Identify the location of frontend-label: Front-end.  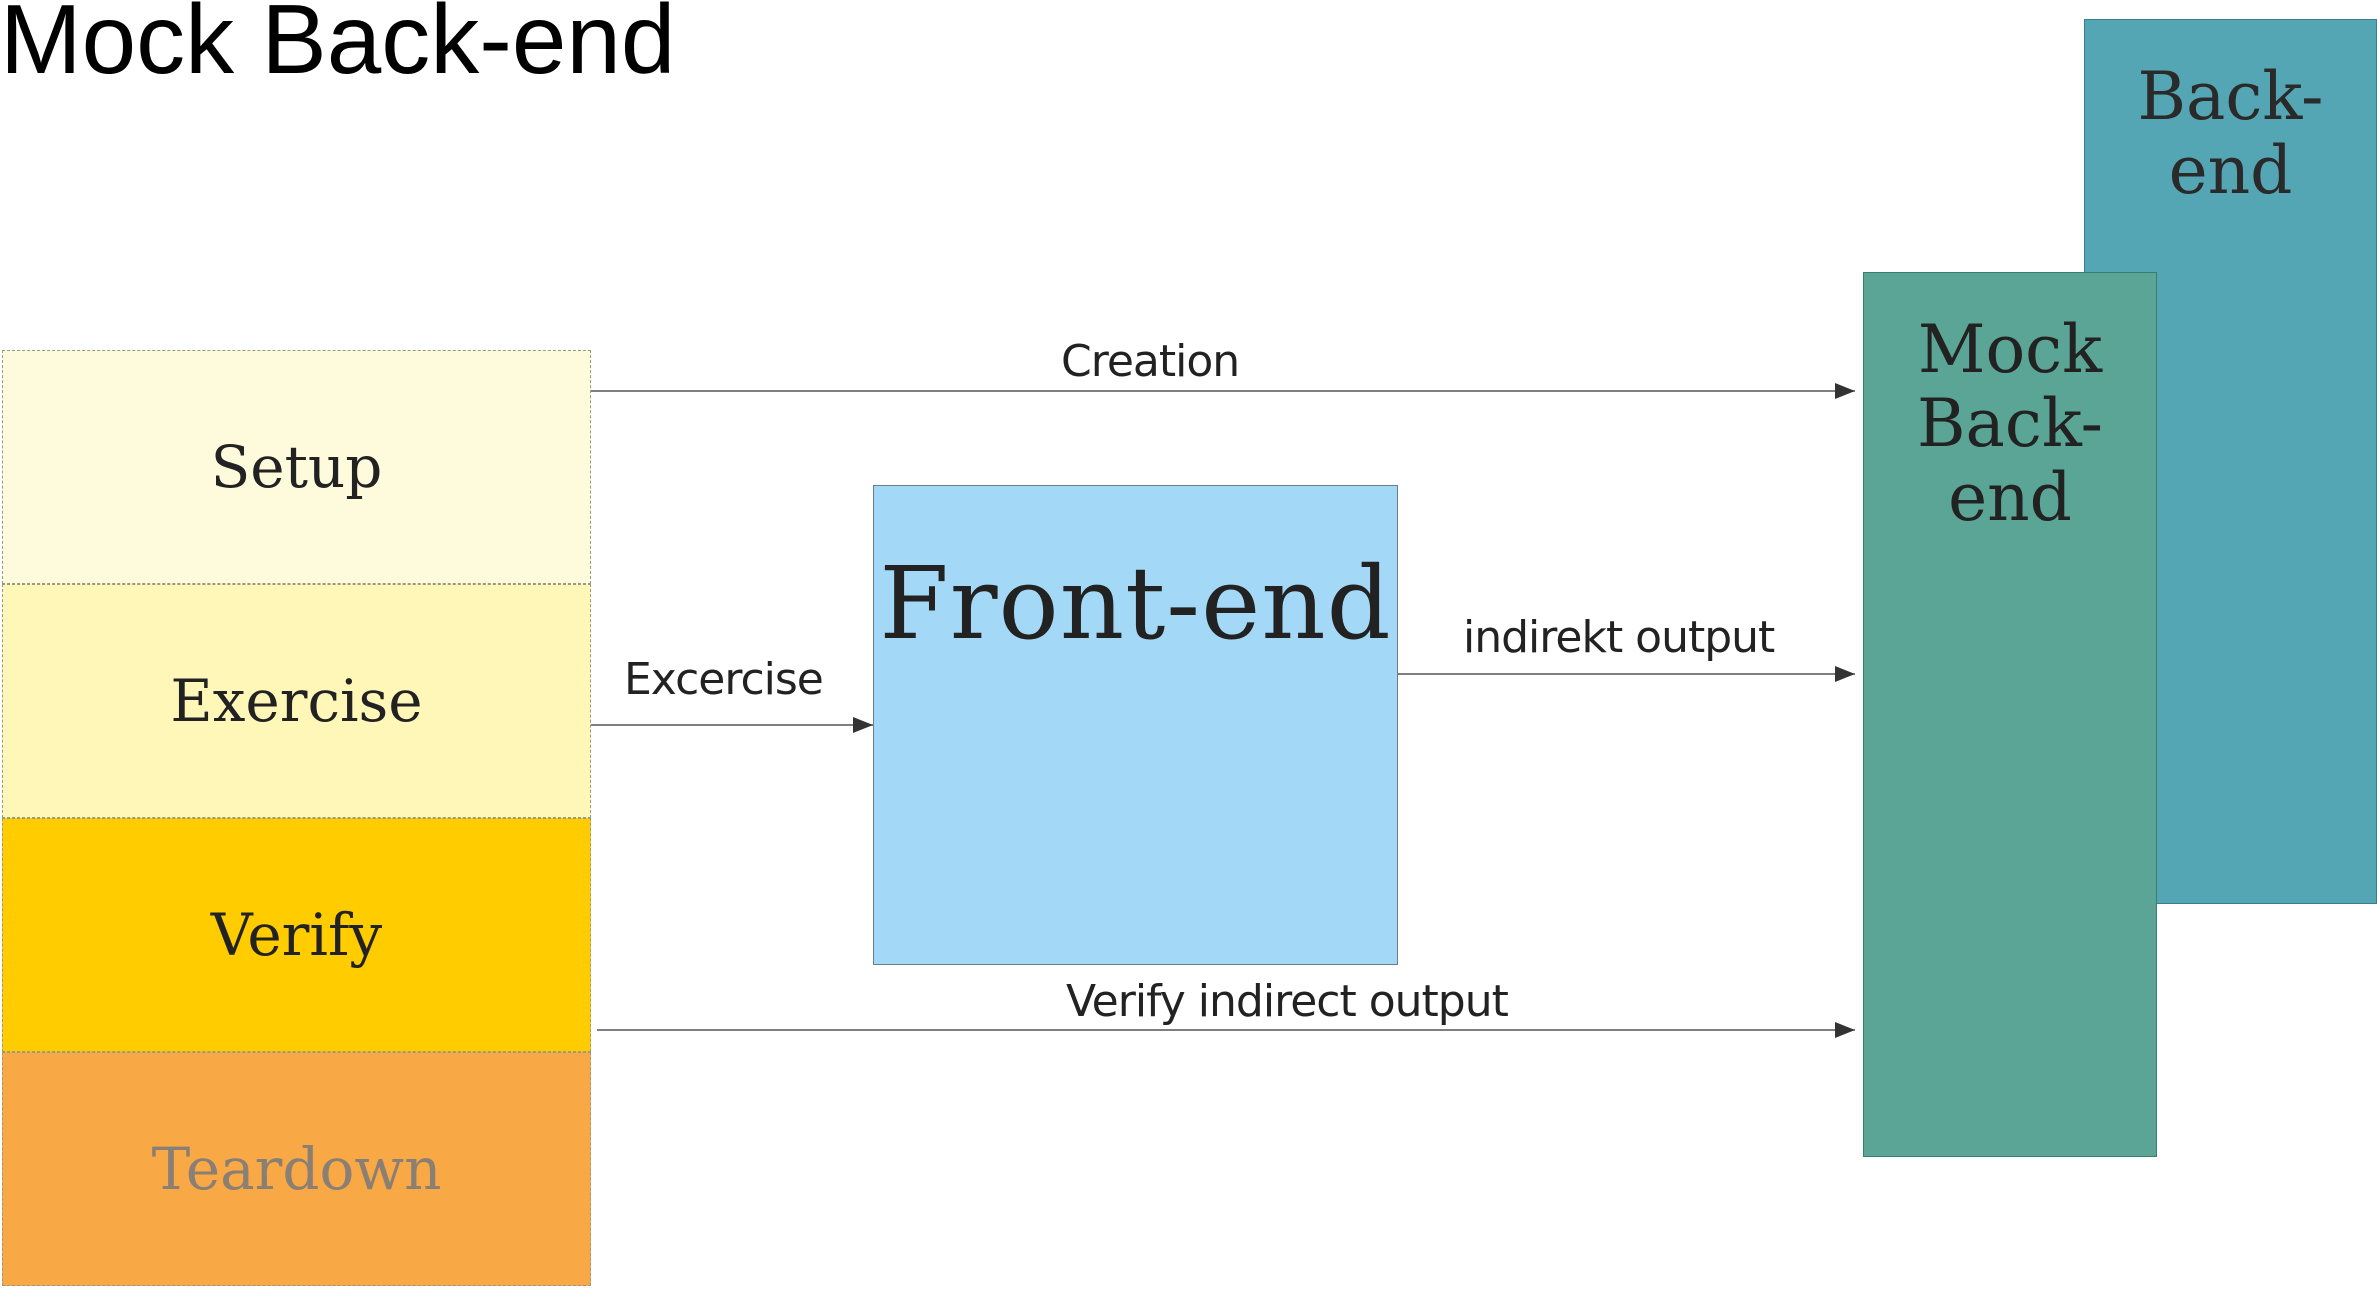
(1135, 603).